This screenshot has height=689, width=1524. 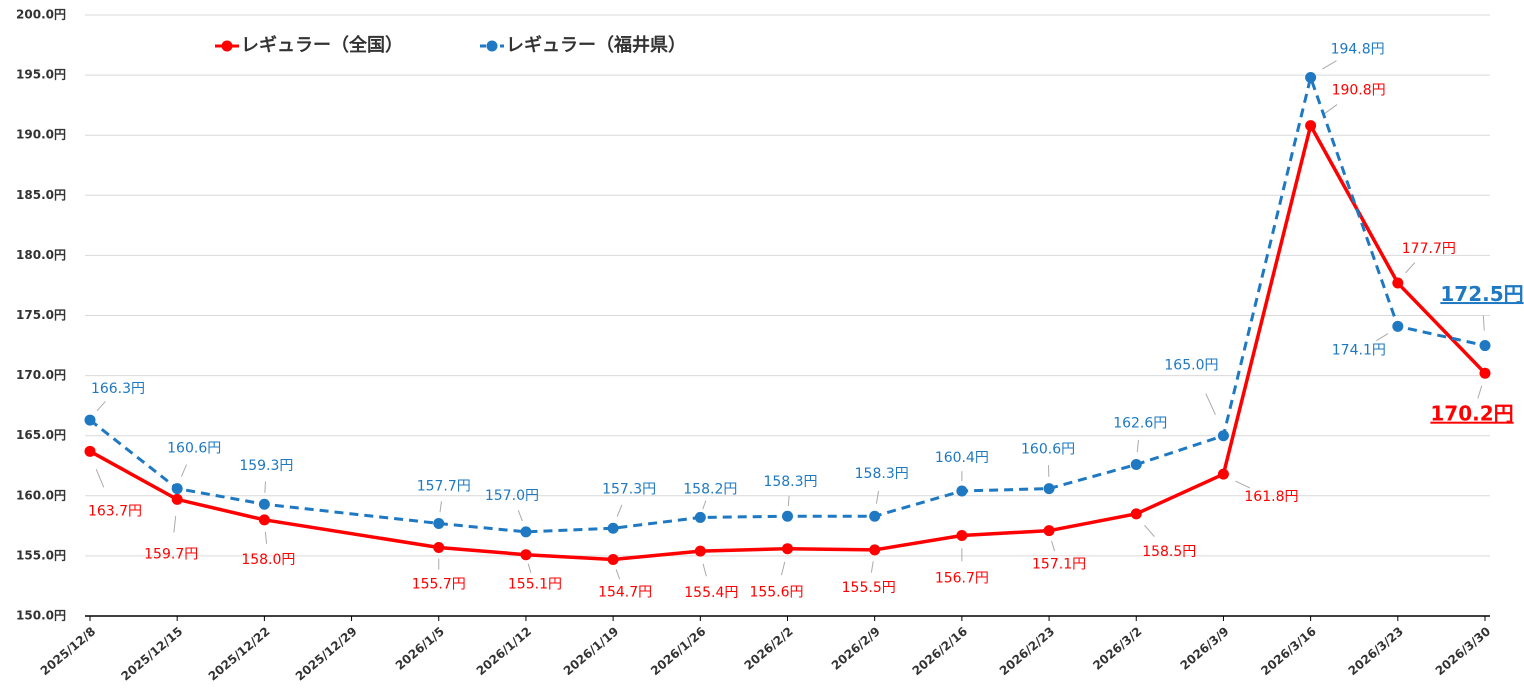 What do you see at coordinates (41, 555) in the screenshot?
I see `y-tick-label: 155.0円` at bounding box center [41, 555].